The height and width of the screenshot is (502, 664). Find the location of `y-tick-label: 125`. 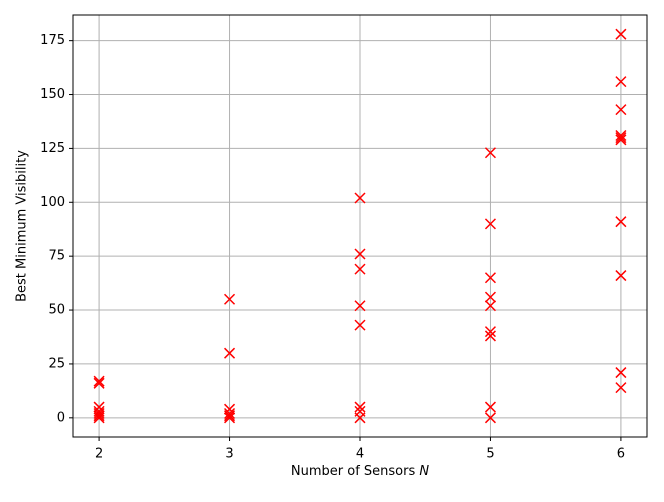

y-tick-label: 125 is located at coordinates (52, 148).